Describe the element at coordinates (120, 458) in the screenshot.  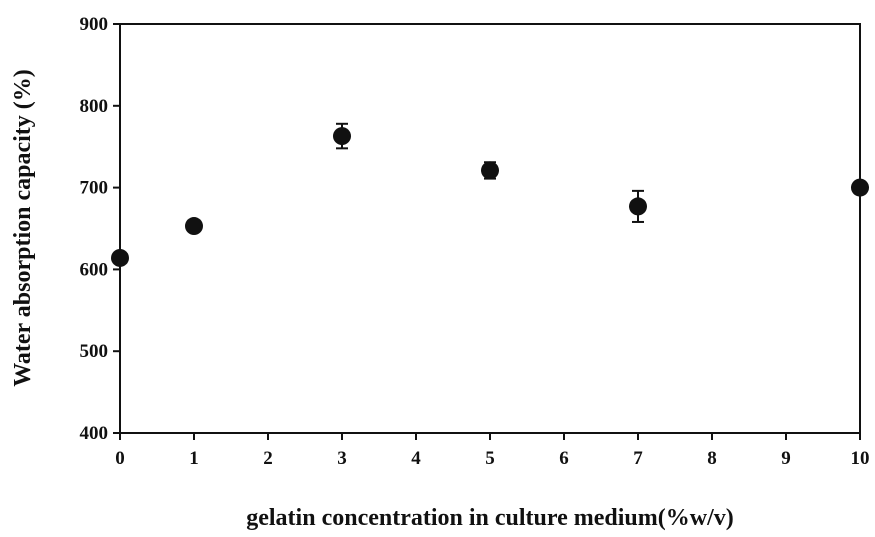
I see `x-tick-label: 0` at that location.